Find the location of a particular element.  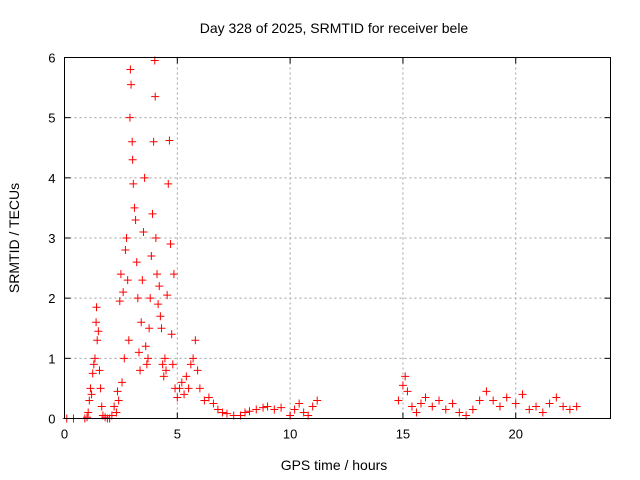

x-tick-labels: 0 5 10 15 20 is located at coordinates (292, 434).